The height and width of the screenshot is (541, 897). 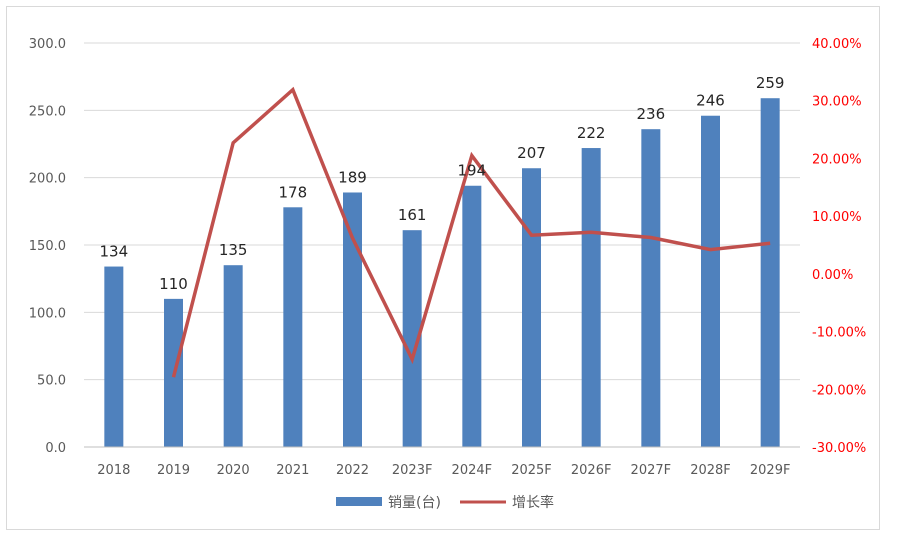 What do you see at coordinates (293, 192) in the screenshot?
I see `bar-data-label: 178` at bounding box center [293, 192].